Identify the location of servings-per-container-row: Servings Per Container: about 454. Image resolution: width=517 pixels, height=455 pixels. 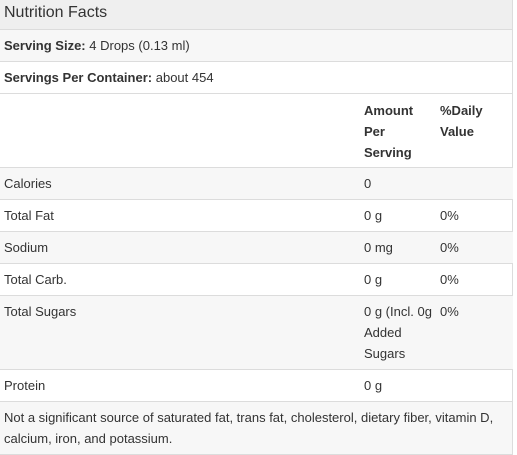
(256, 78).